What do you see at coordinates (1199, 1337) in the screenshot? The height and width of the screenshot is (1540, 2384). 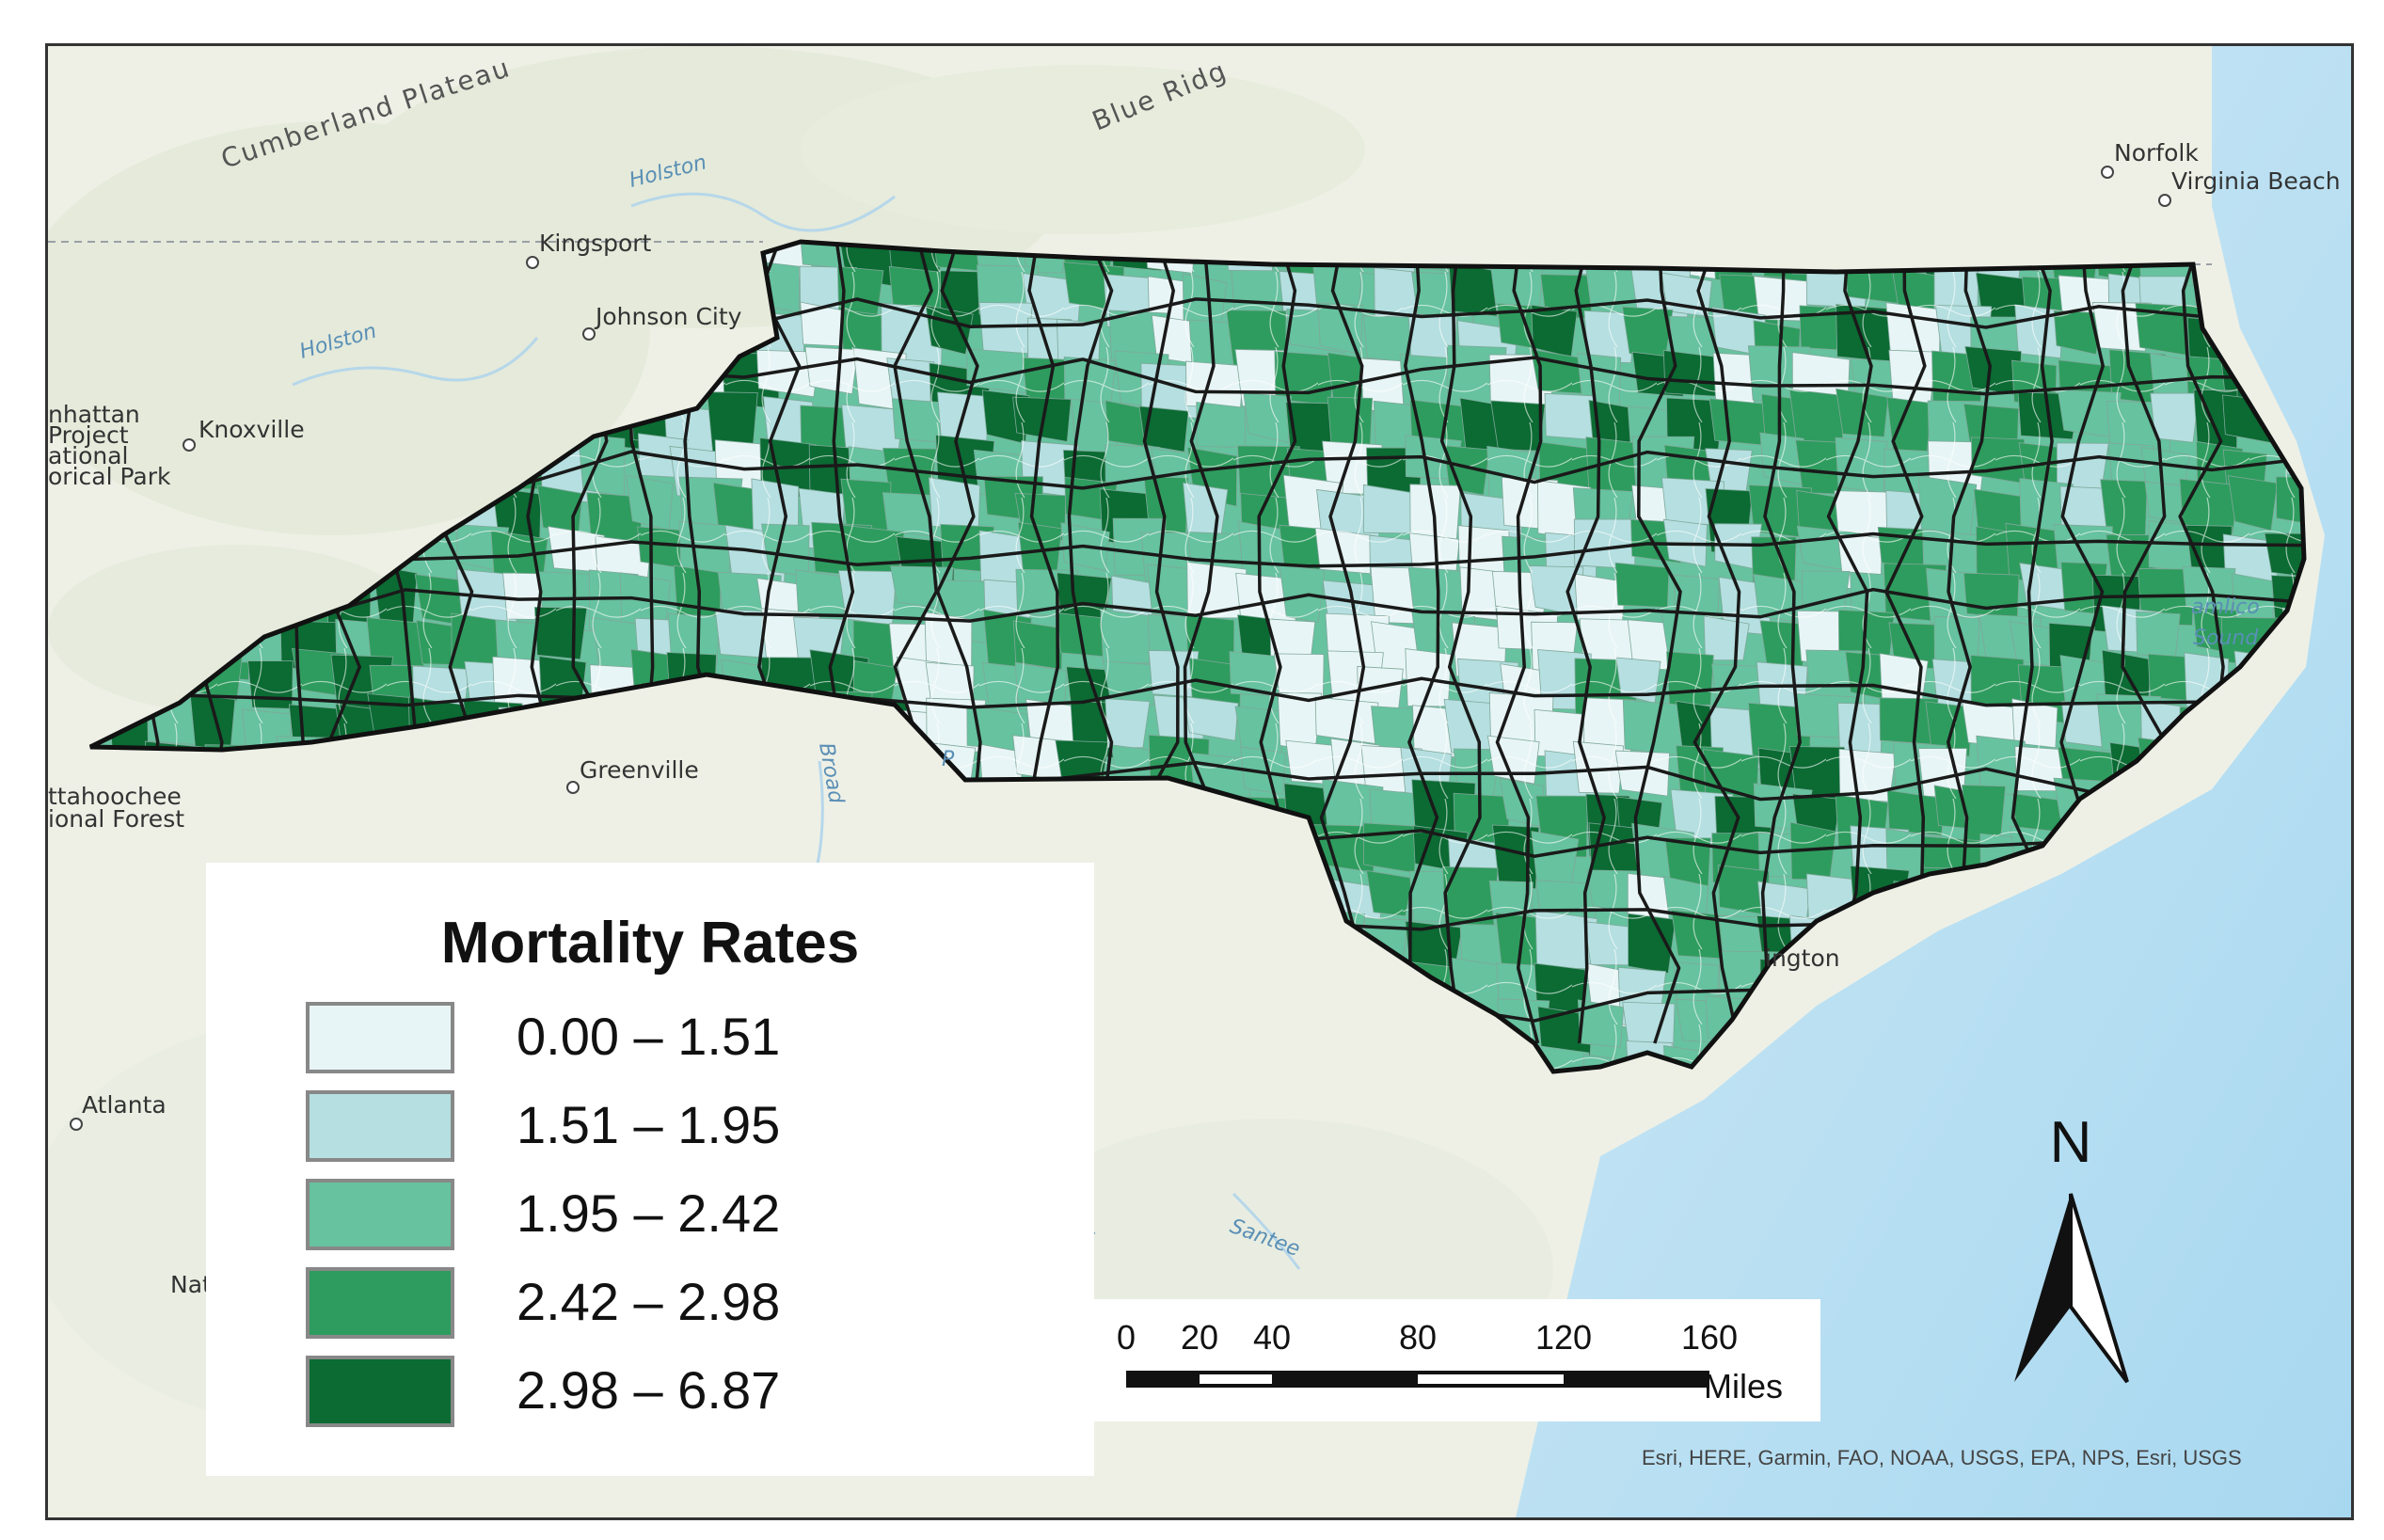 I see `scale-tick-20: 20` at bounding box center [1199, 1337].